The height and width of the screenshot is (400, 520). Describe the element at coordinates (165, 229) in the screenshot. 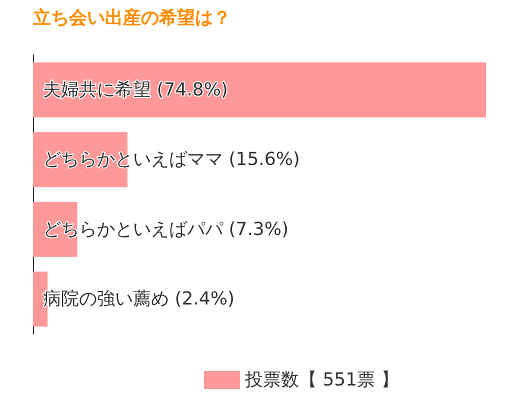

I see `data-label: どちらかといえばパパ (7.3%)` at that location.